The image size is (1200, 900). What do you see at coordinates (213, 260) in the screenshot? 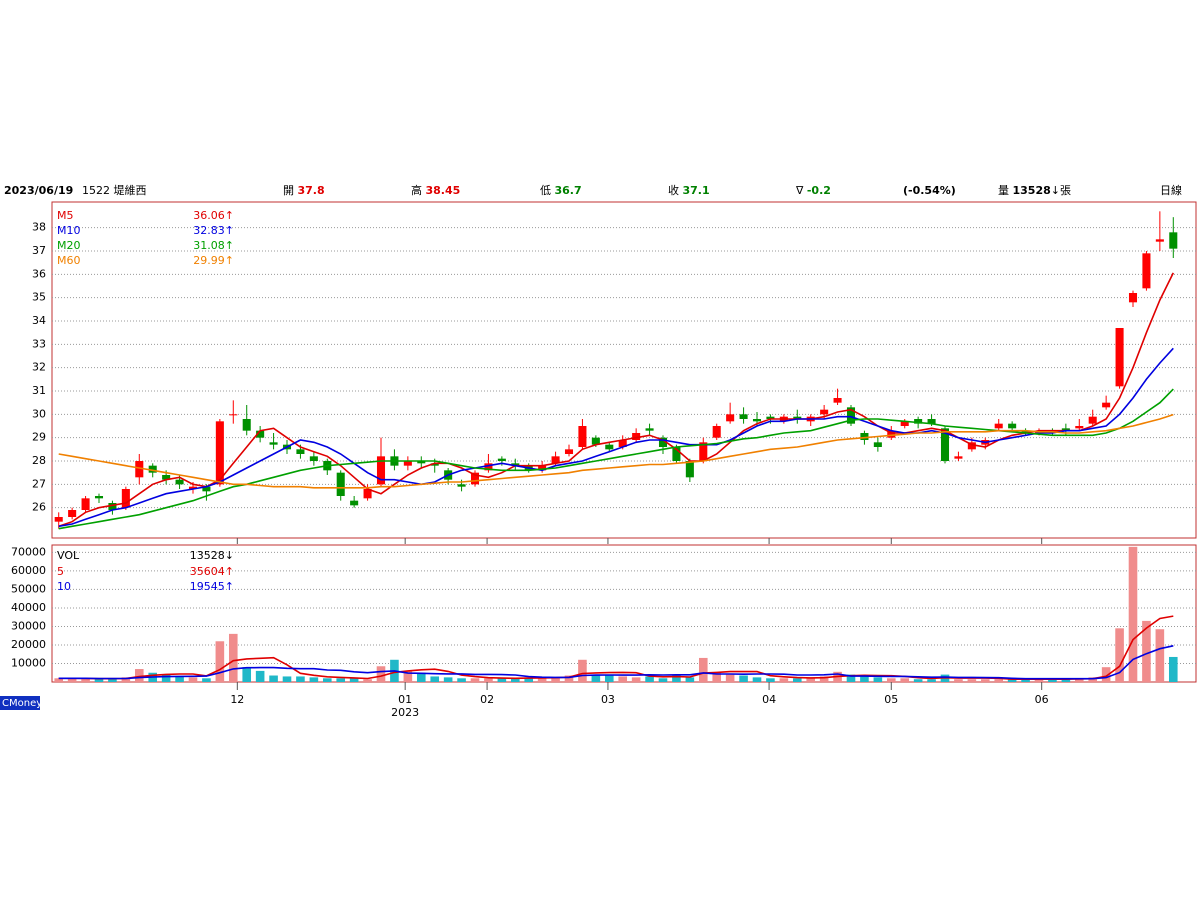
I see `legend-value: 29.99↑` at bounding box center [213, 260].